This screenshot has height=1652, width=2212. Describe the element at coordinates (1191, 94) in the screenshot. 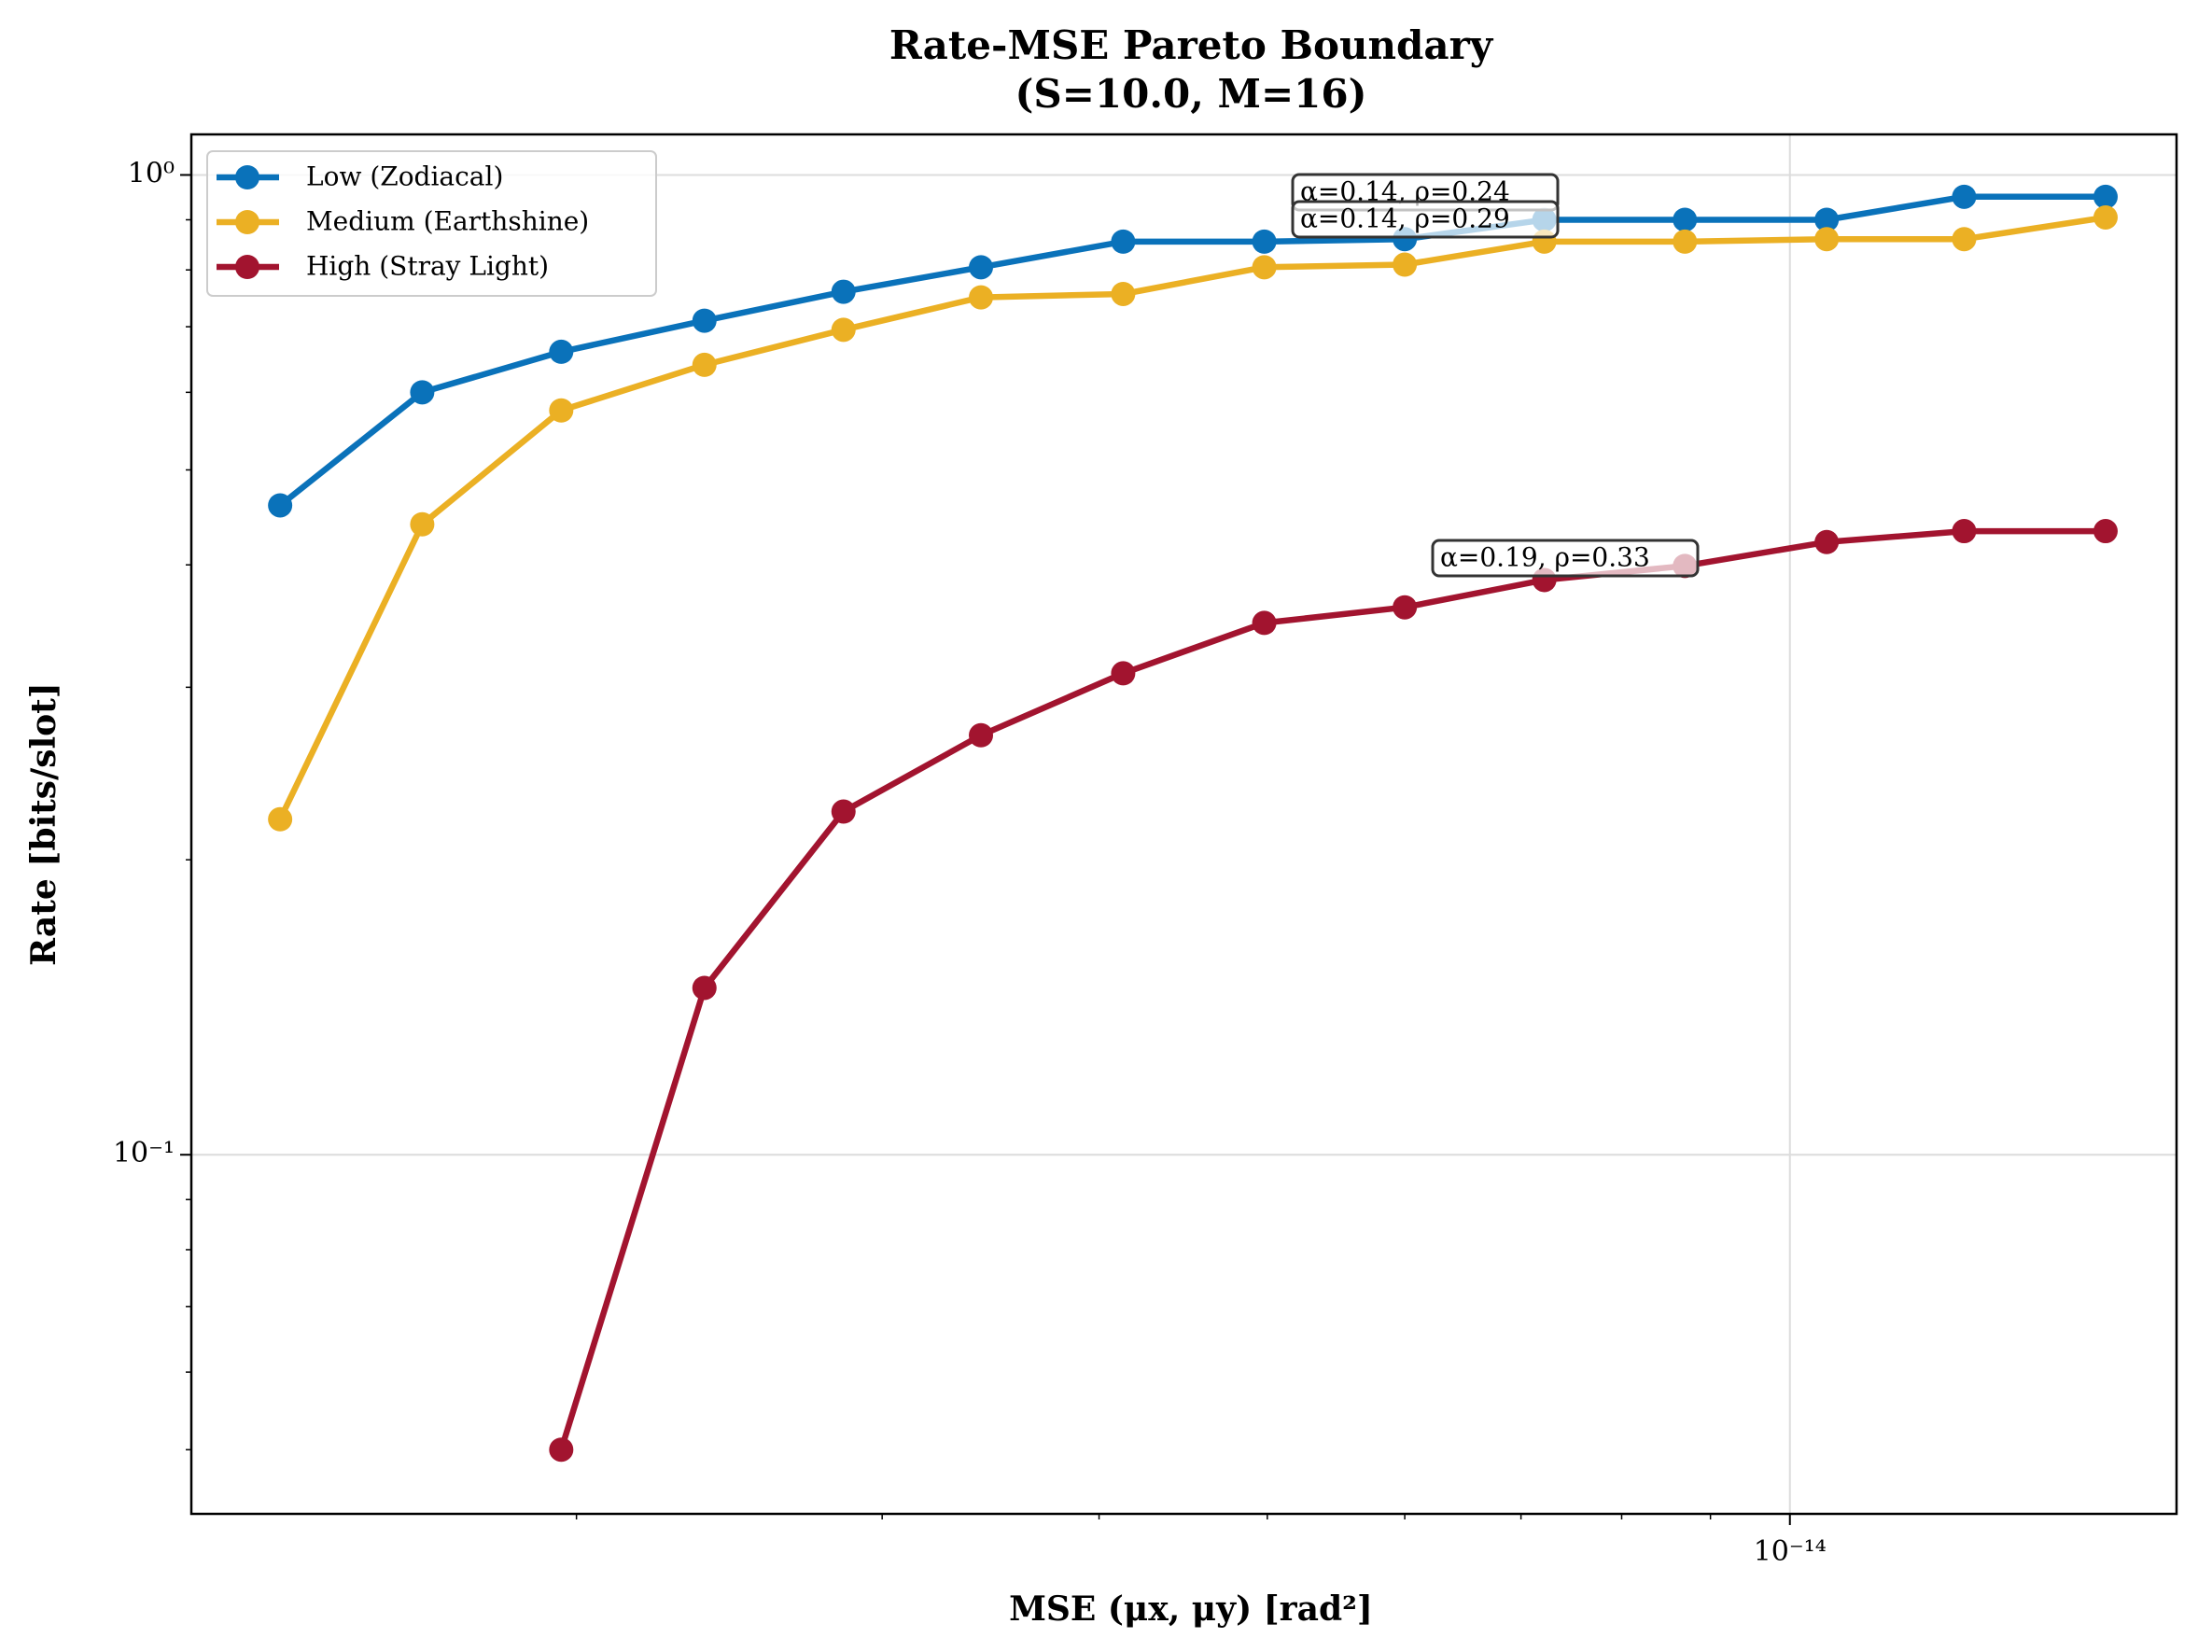

I see `chart-subtitle: (S=10.0, M=16)` at that location.